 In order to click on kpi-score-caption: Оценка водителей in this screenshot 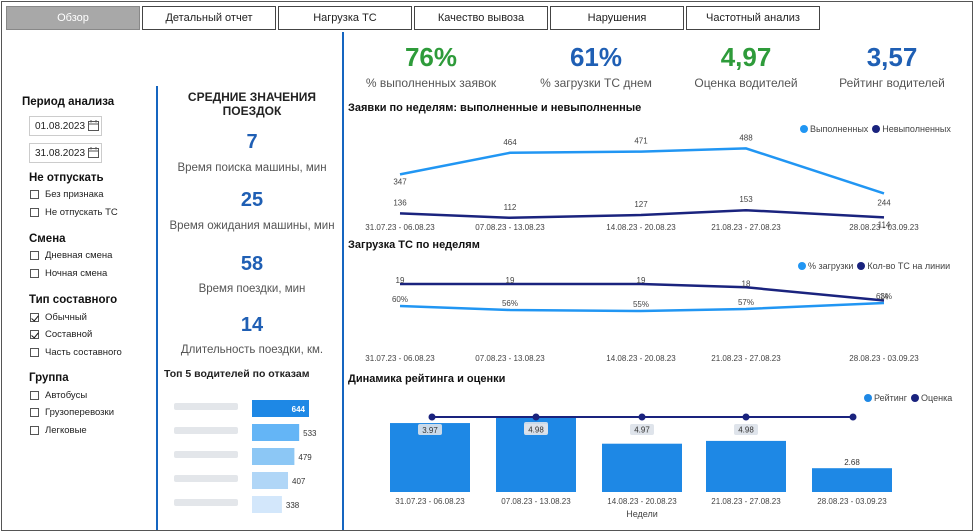, I will do `click(746, 83)`.